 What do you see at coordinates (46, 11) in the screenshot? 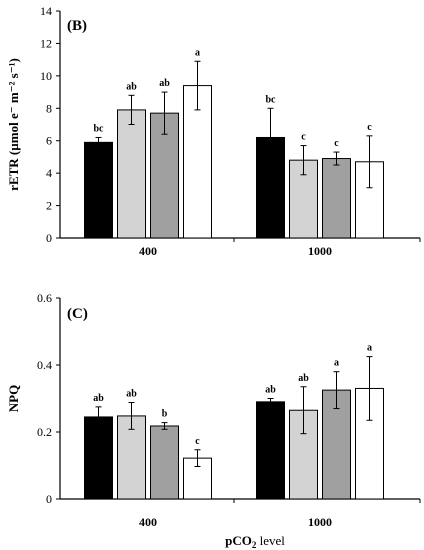
I see `y-tick-label: 14` at bounding box center [46, 11].